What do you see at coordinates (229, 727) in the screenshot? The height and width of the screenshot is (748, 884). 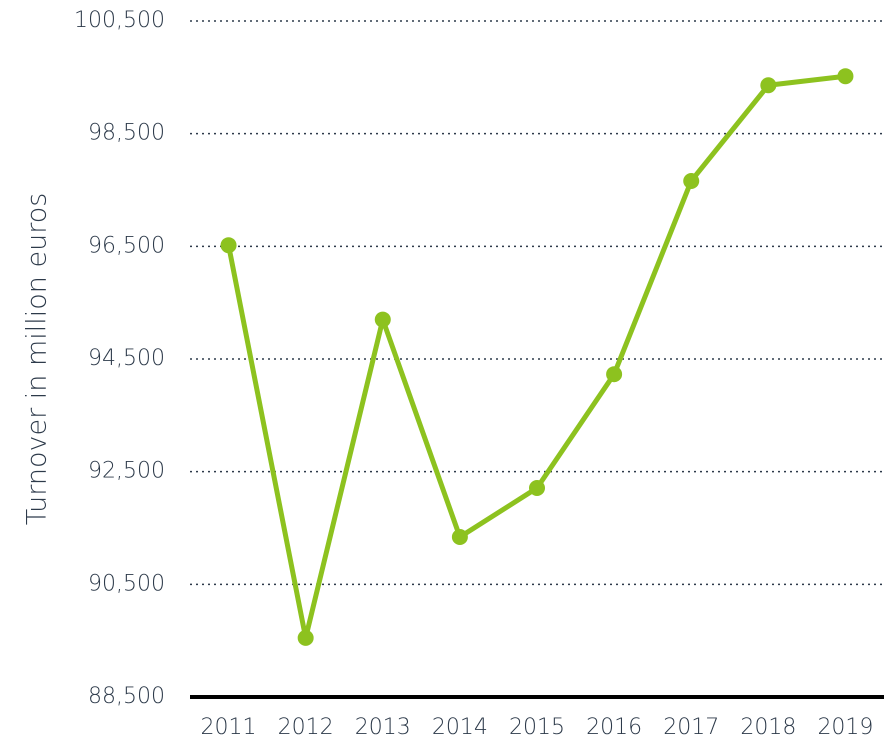 I see `x-tick-label: 2011` at bounding box center [229, 727].